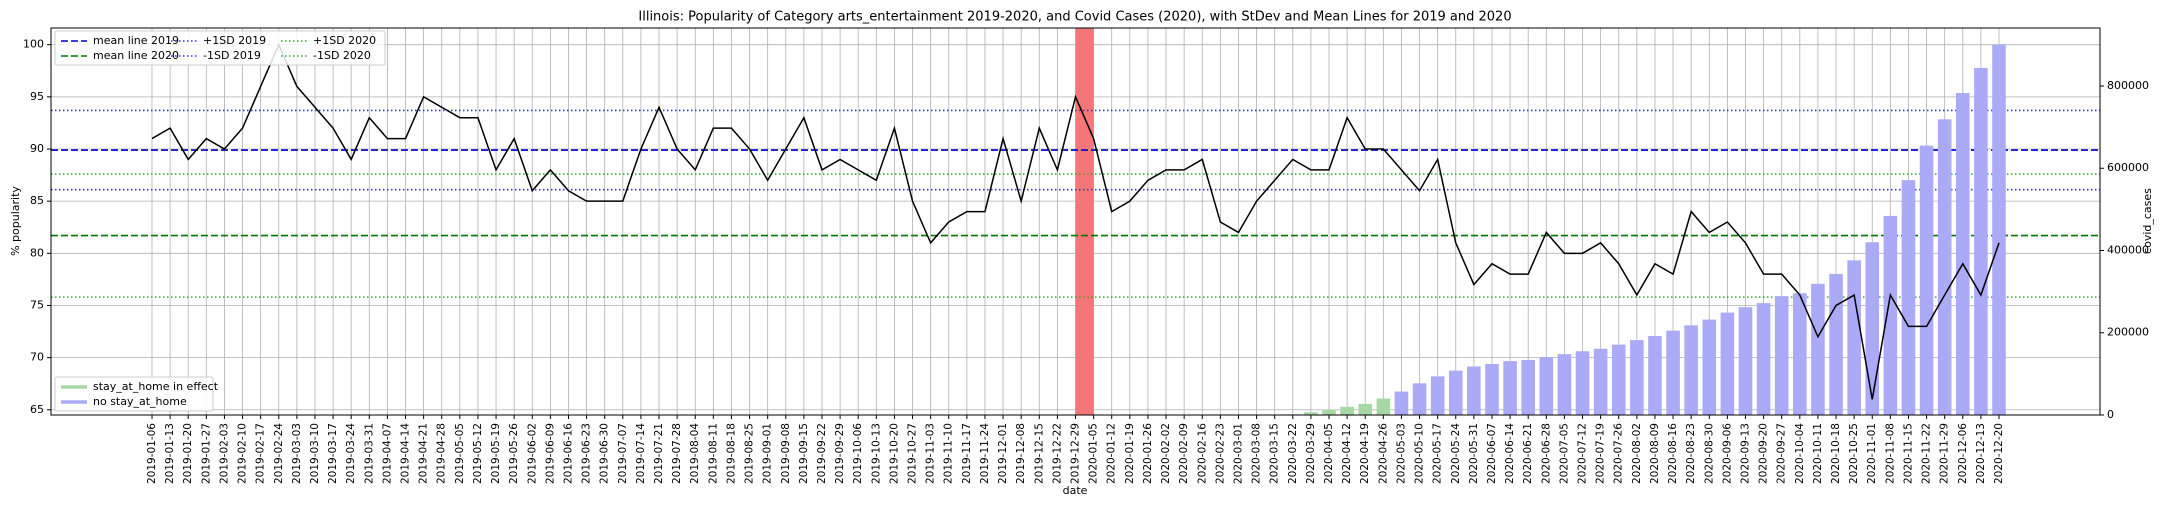 The width and height of the screenshot is (2160, 508). What do you see at coordinates (1311, 453) in the screenshot?
I see `x-tick-label: 2020-03-29` at bounding box center [1311, 453].